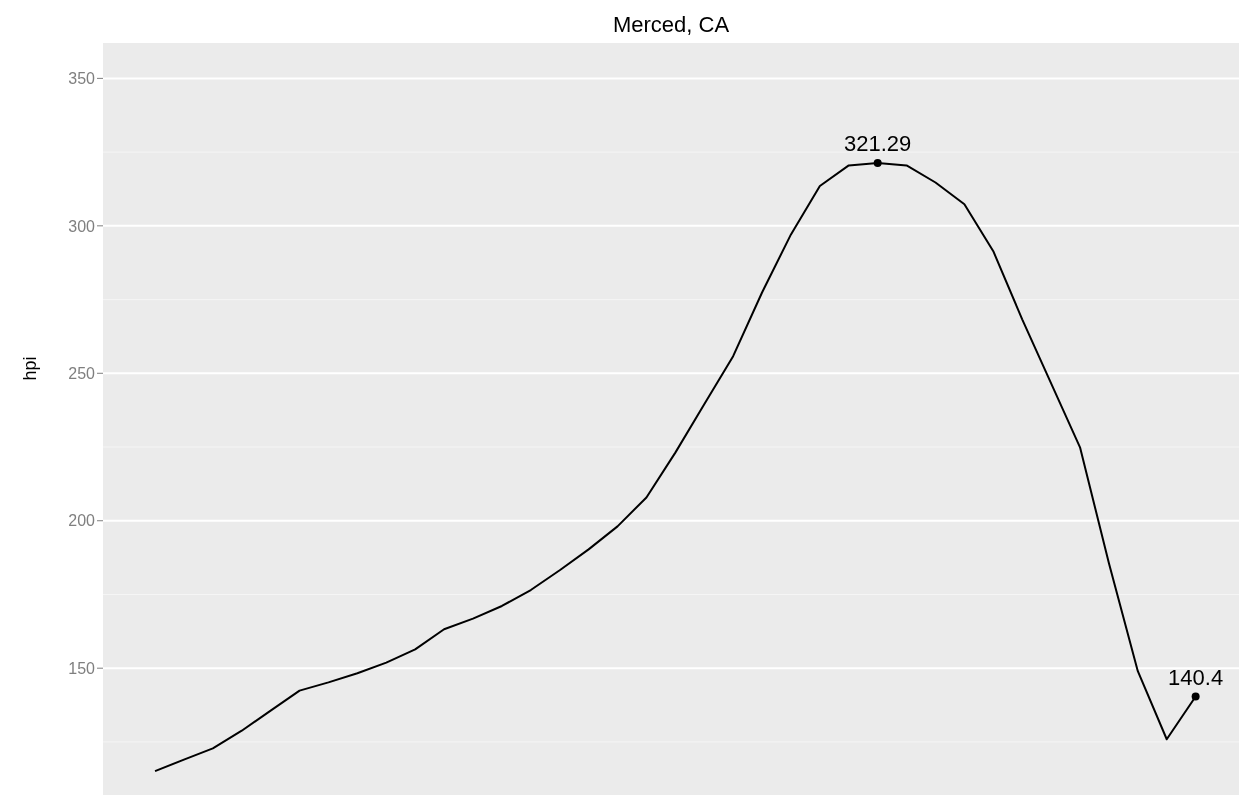 This screenshot has width=1247, height=795. What do you see at coordinates (82, 521) in the screenshot?
I see `y-tick-label: 200` at bounding box center [82, 521].